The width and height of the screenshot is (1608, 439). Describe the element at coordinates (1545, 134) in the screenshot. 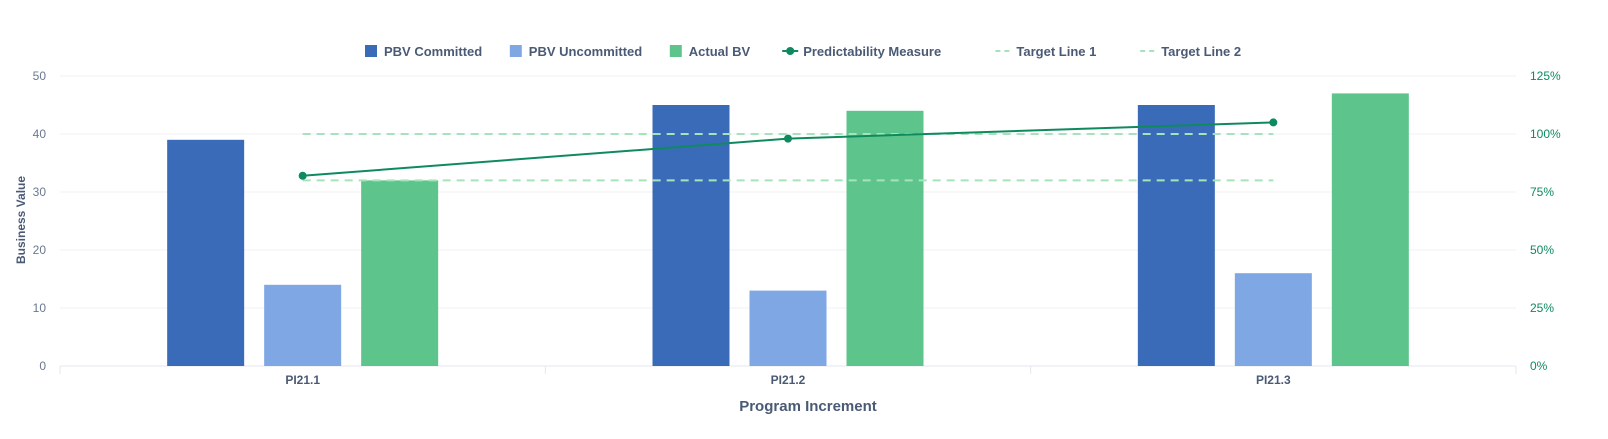

I see `y2-tick-label: 100%` at that location.